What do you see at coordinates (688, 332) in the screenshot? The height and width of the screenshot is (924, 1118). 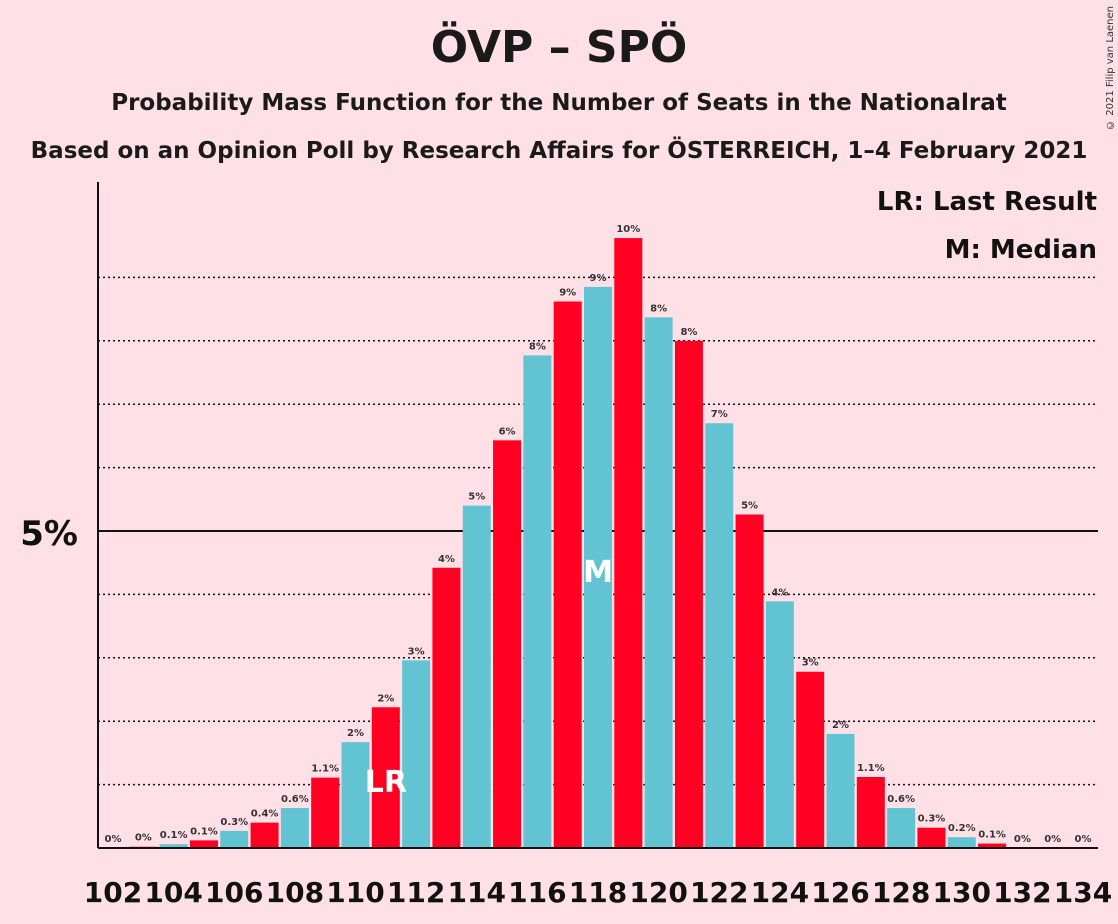 I see `bar-label-121: 8%` at bounding box center [688, 332].